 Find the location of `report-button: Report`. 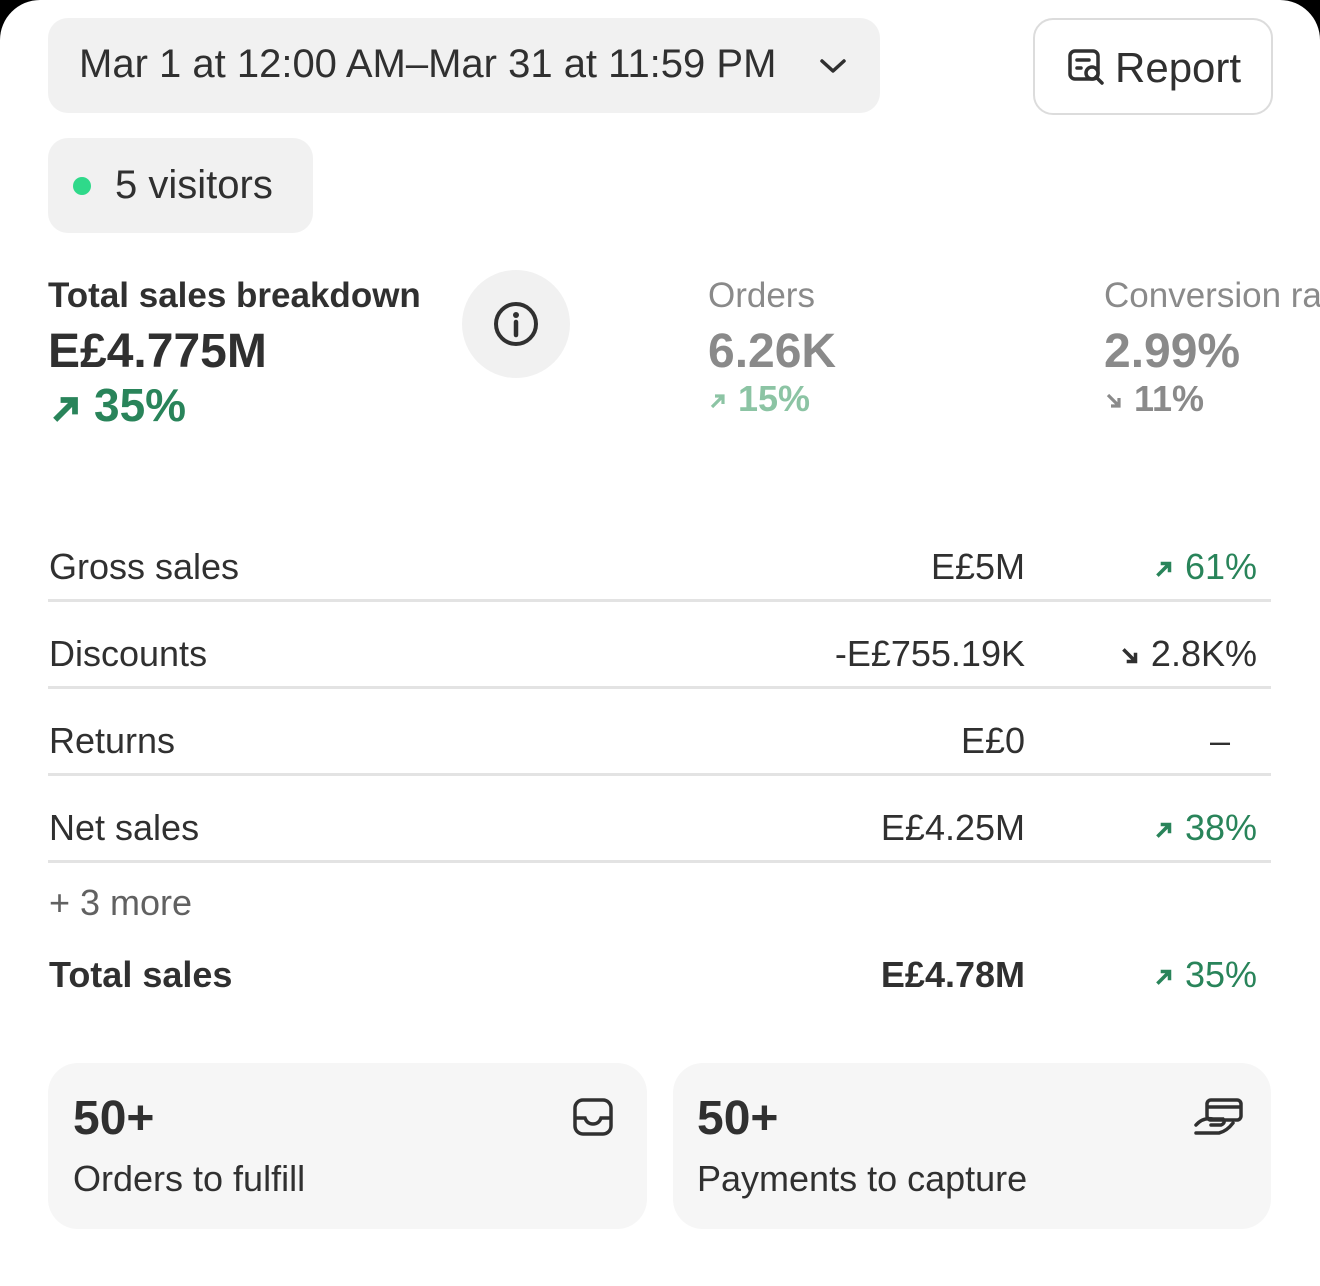

report-button: Report is located at coordinates (1153, 66).